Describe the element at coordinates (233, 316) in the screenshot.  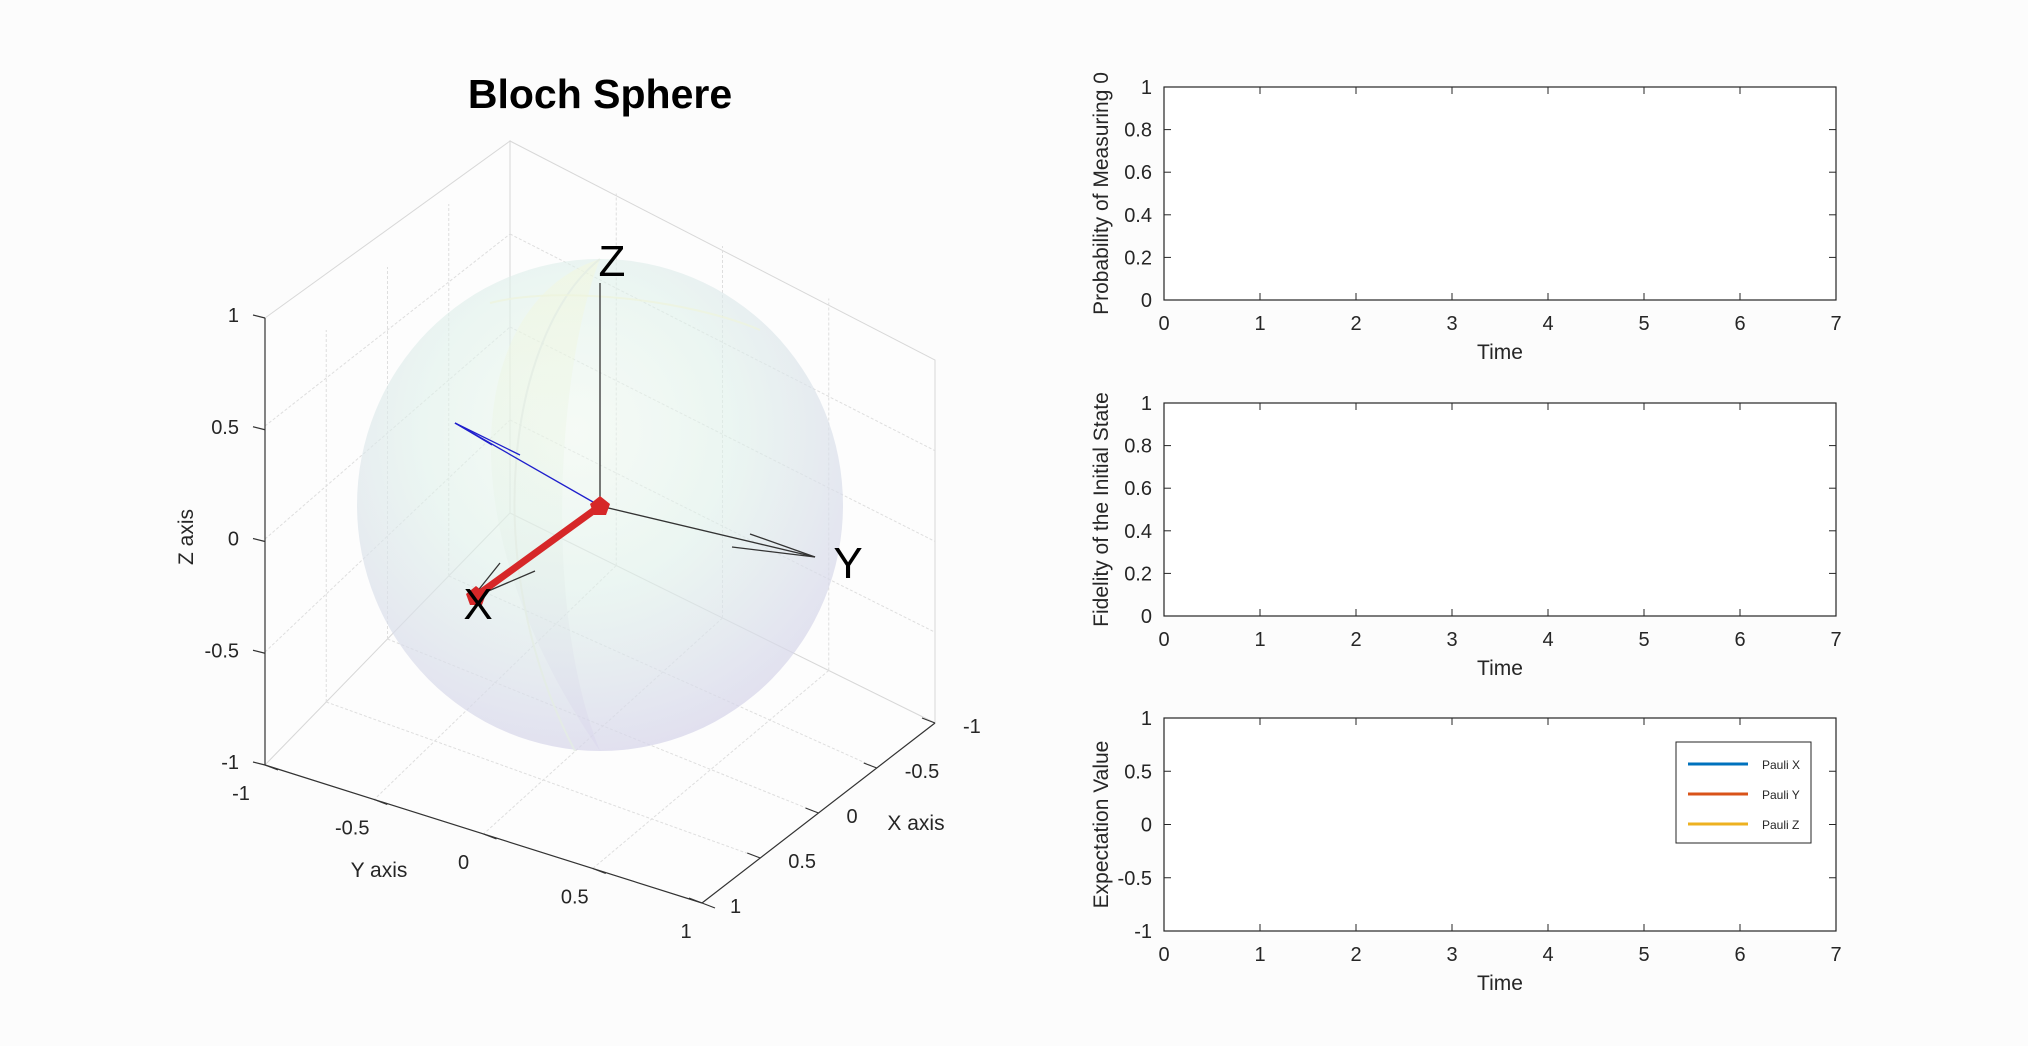
I see `z-tick-label: 1` at that location.